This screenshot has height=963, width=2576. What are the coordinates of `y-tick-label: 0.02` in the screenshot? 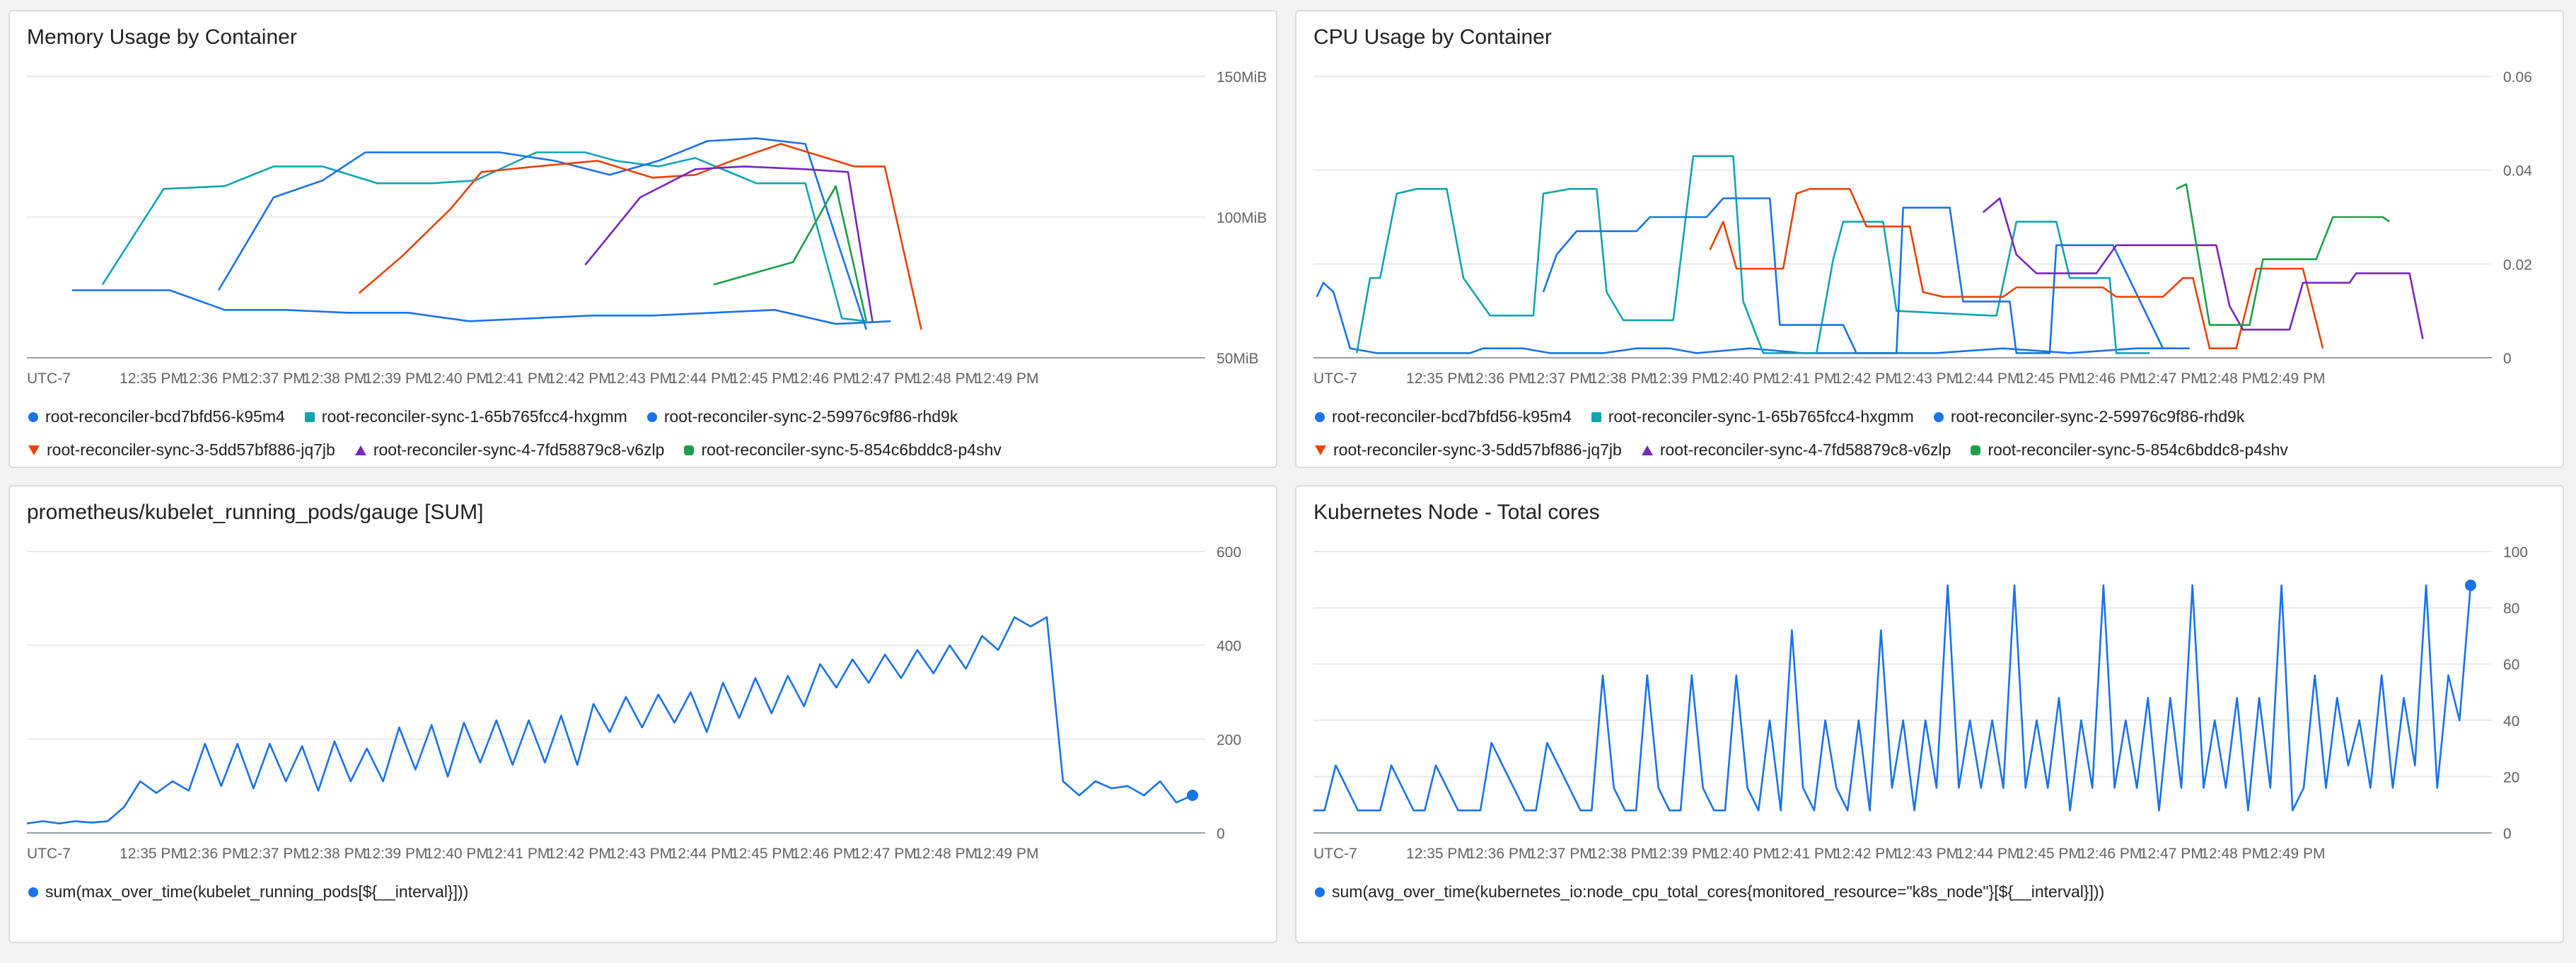 It's located at (2517, 265).